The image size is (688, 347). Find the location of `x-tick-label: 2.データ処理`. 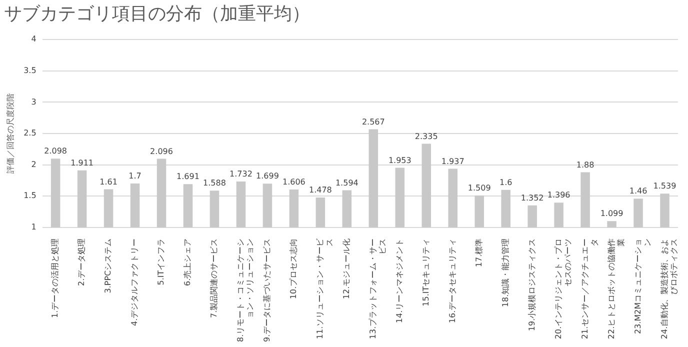

x-tick-label: 2.データ処理 is located at coordinates (81, 262).